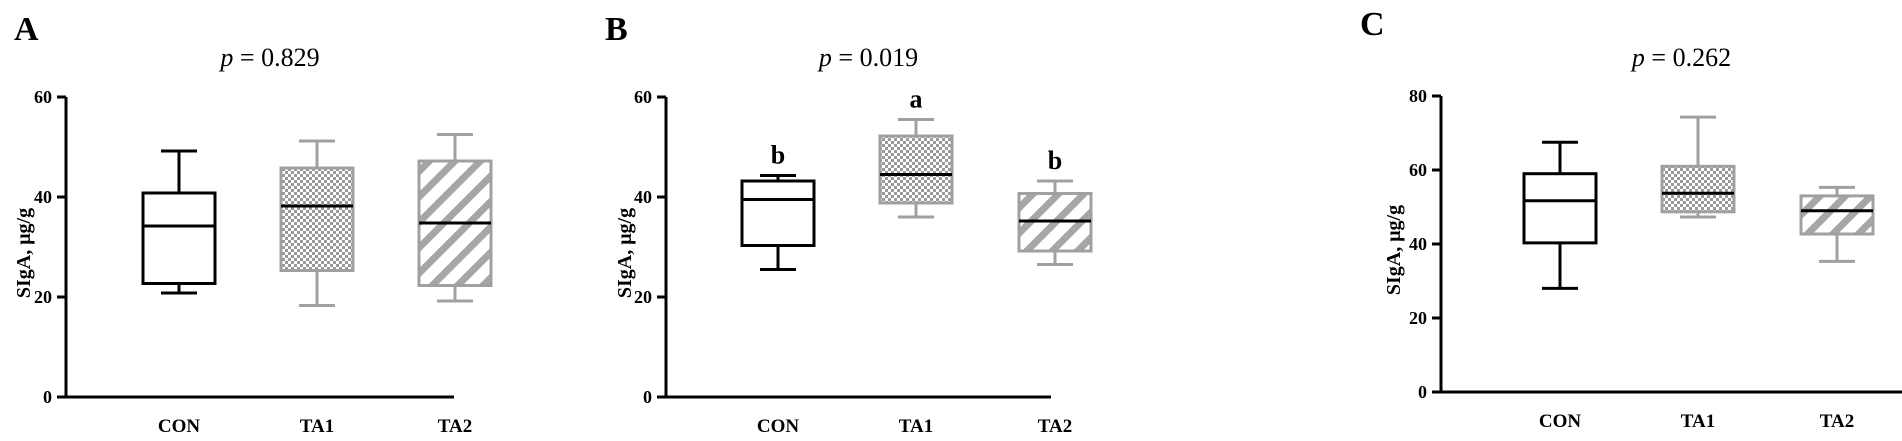 The width and height of the screenshot is (1902, 441). Describe the element at coordinates (26, 29) in the screenshot. I see `panel-letter-a: A` at that location.